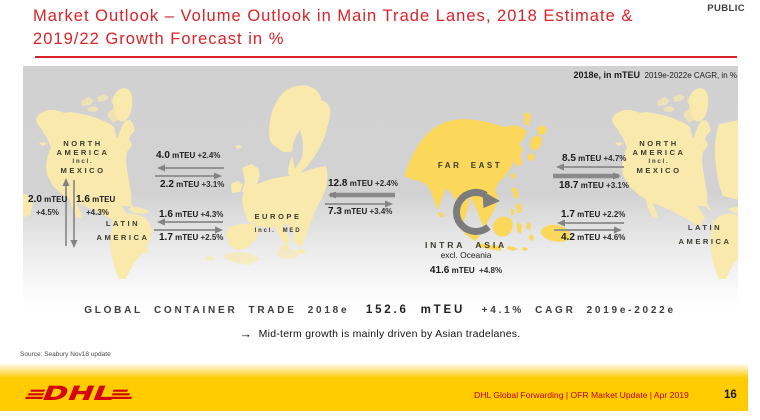  I want to click on svg-text: DHL, so click(80, 393).